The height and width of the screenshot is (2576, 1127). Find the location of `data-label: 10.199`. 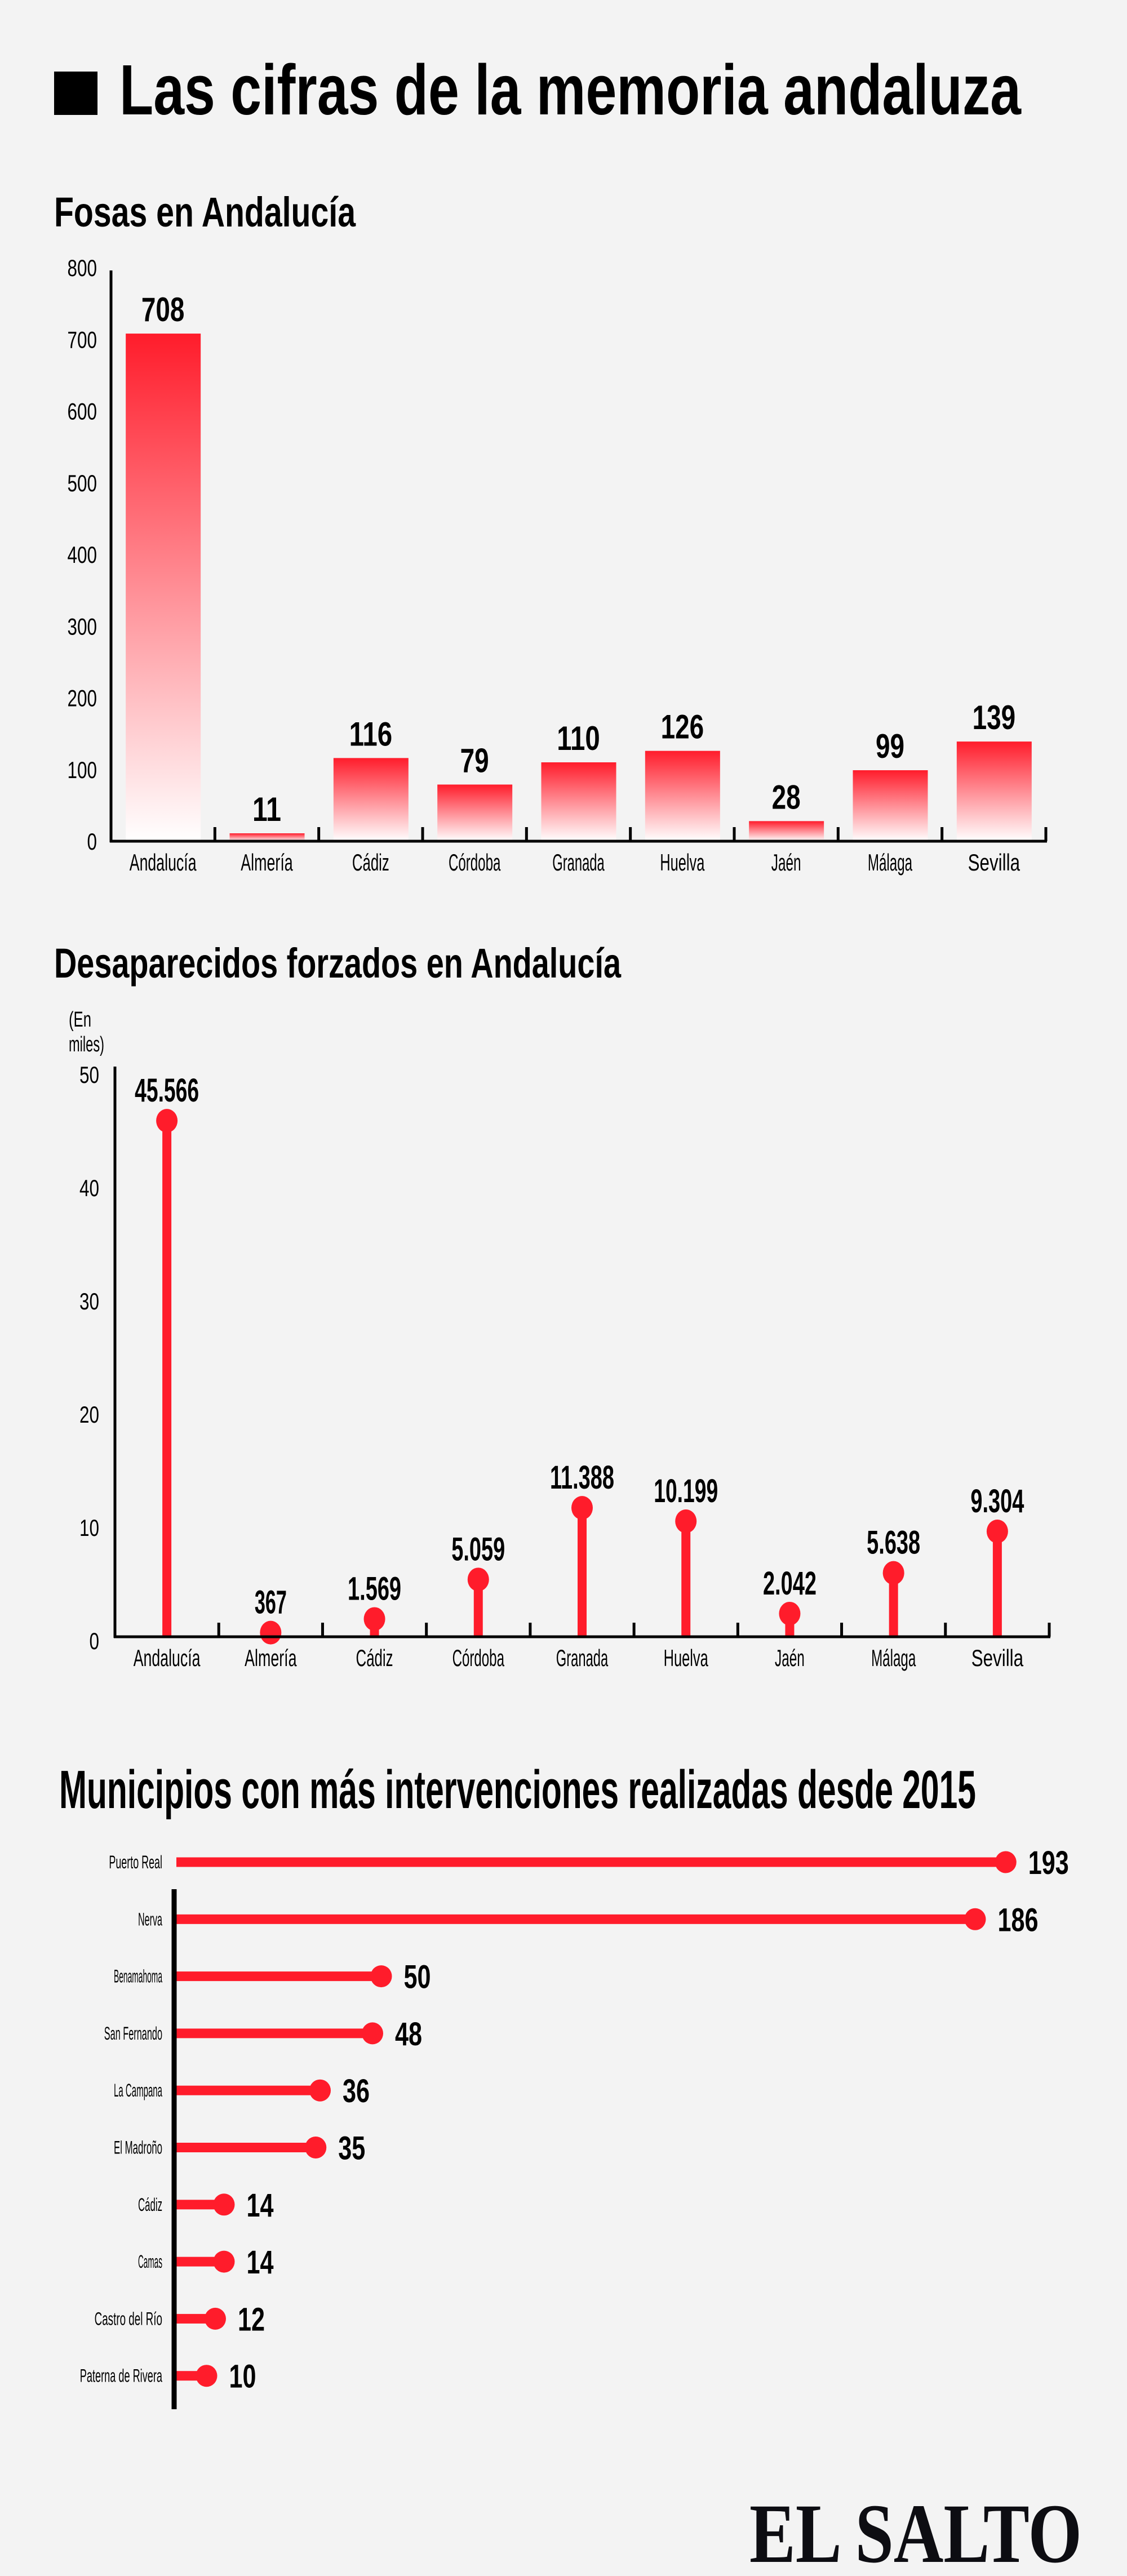

data-label: 10.199 is located at coordinates (686, 1491).